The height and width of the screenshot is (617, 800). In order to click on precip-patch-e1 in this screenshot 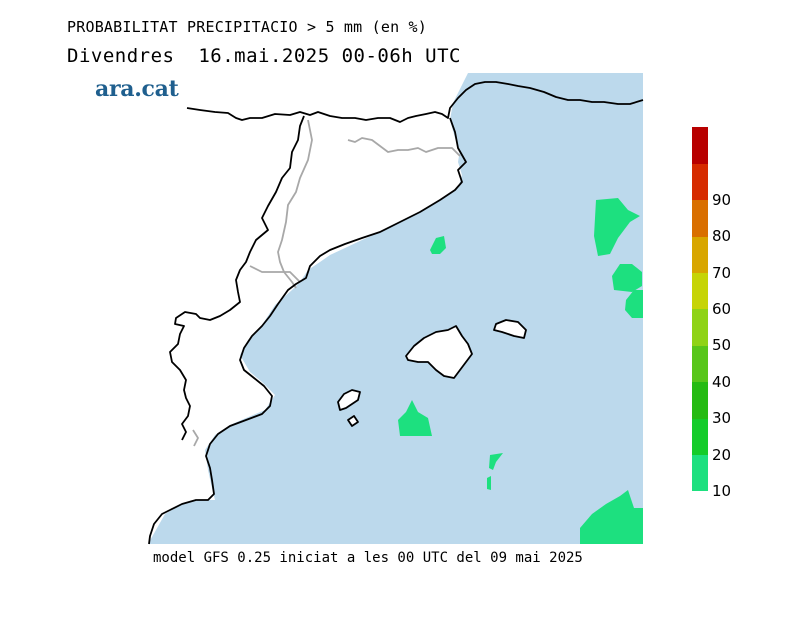, I will do `click(627, 278)`.